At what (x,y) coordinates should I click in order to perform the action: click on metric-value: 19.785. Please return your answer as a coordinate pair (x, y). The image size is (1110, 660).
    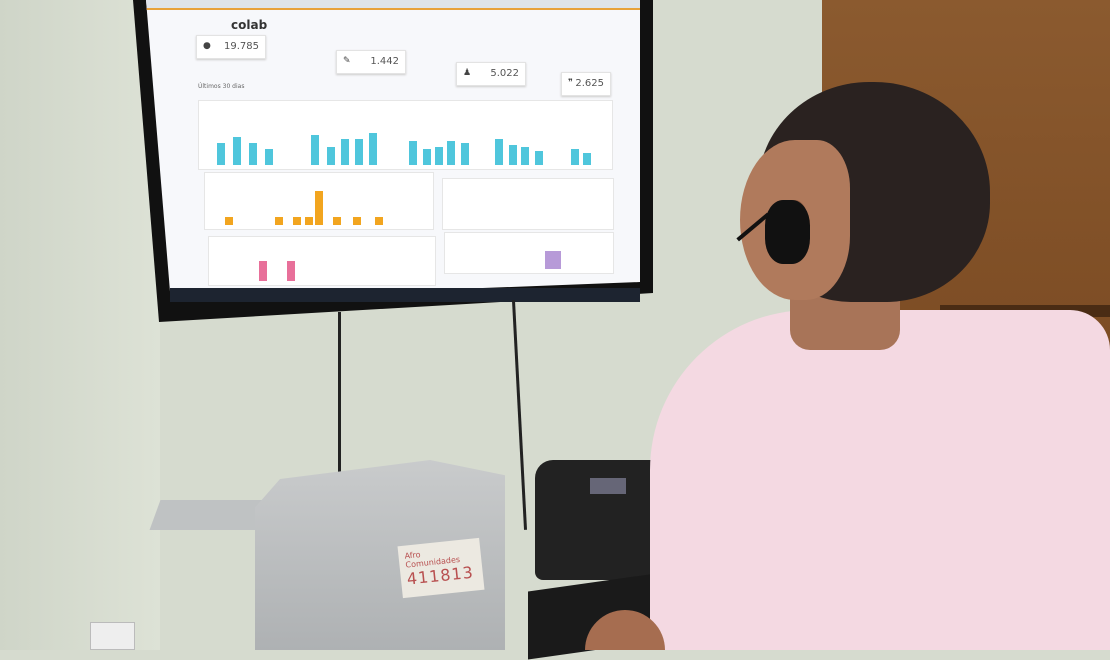
    Looking at the image, I should click on (241, 46).